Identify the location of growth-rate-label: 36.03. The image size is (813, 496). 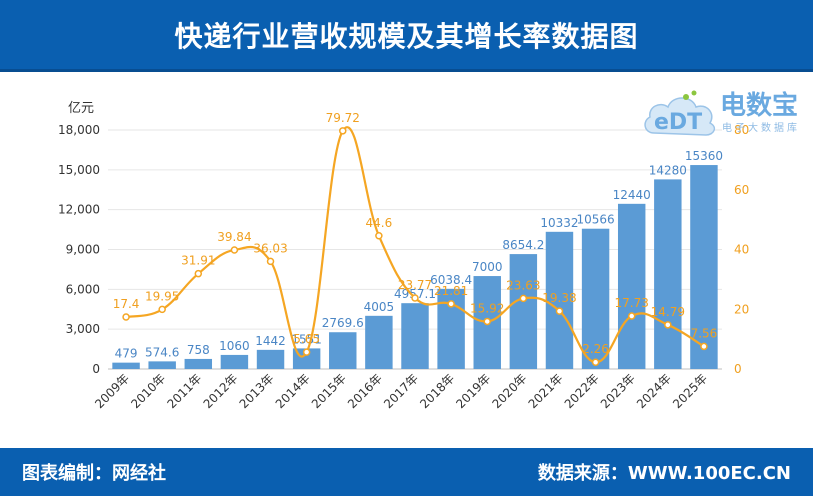
(270, 248).